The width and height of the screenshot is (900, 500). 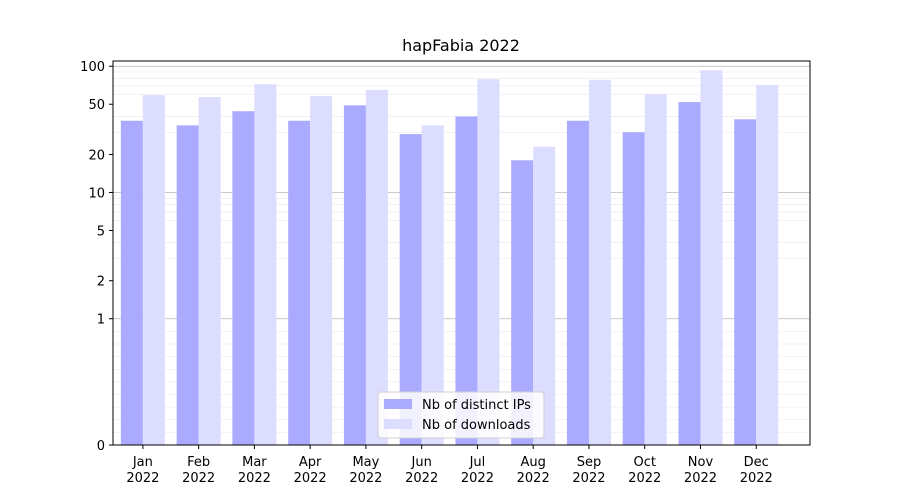 I want to click on bar-downloads-nov, so click(x=711, y=257).